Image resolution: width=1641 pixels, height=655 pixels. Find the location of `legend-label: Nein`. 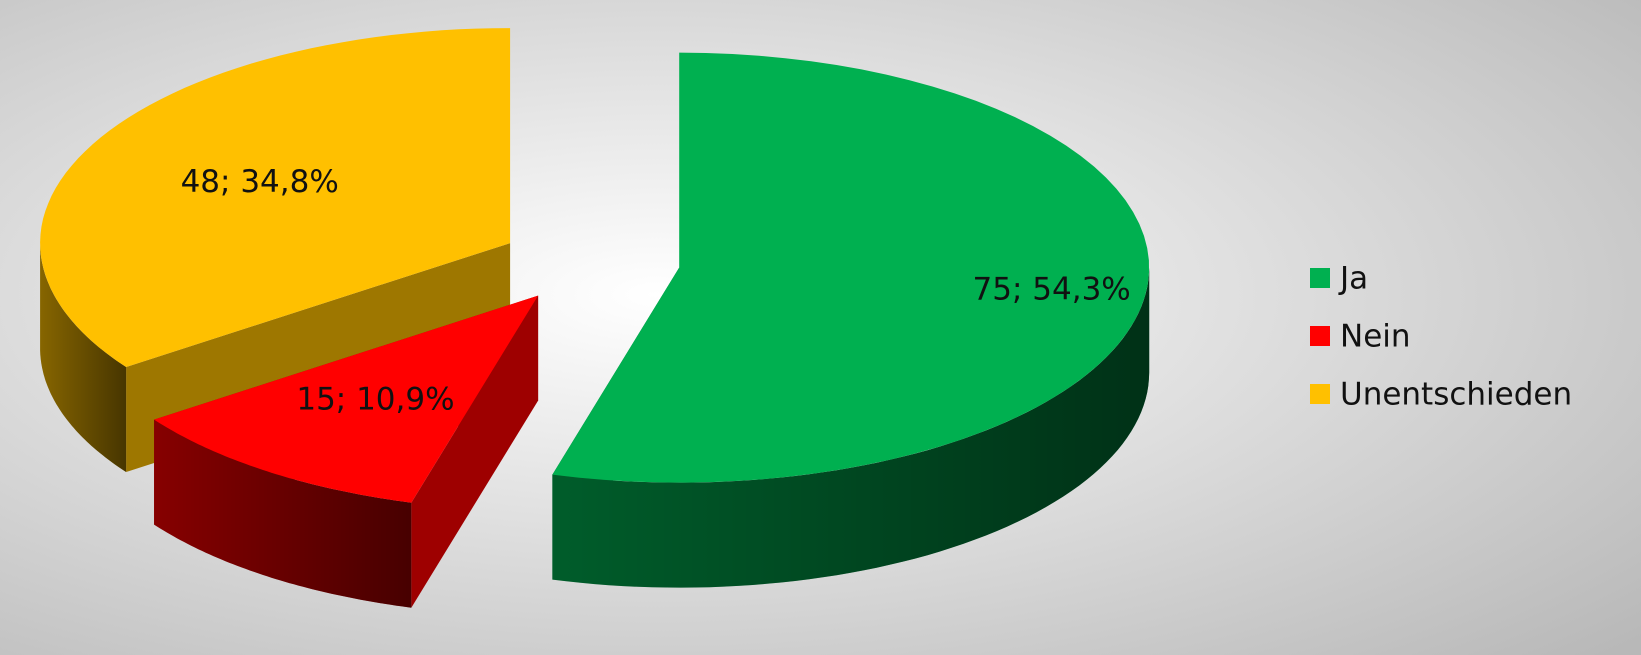

legend-label: Nein is located at coordinates (1375, 337).